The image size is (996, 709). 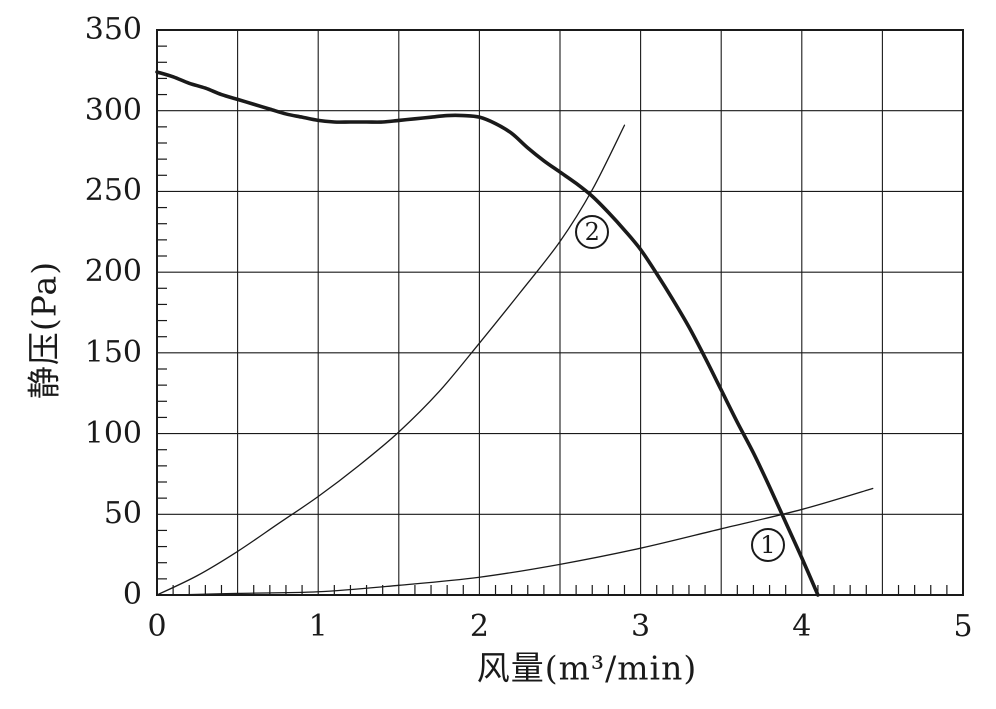 I want to click on x-tick-label: 3, so click(x=641, y=626).